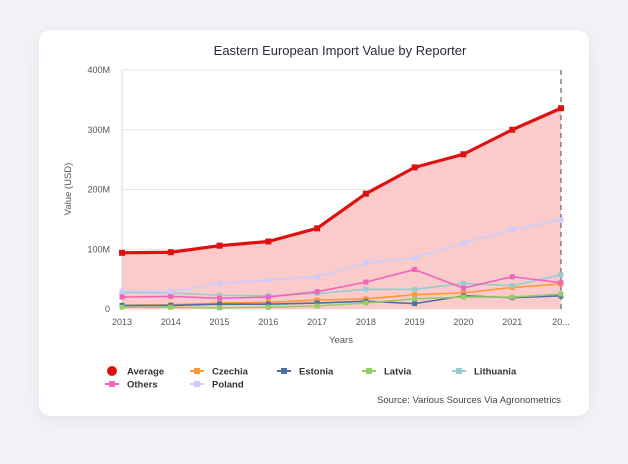 This screenshot has width=628, height=464. Describe the element at coordinates (98, 130) in the screenshot. I see `y-tick-label: 300M` at that location.